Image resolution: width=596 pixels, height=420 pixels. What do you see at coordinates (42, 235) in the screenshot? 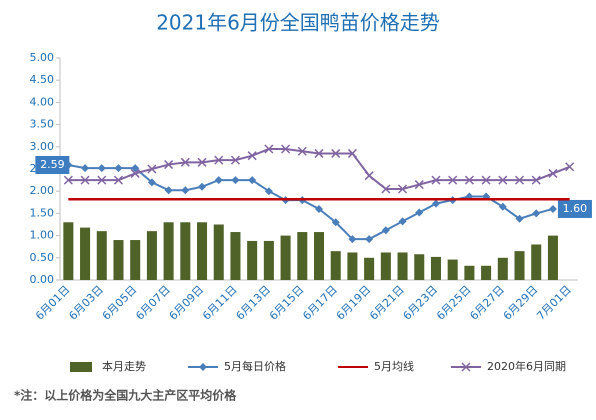
I see `y-tick-label: 1.00` at bounding box center [42, 235].